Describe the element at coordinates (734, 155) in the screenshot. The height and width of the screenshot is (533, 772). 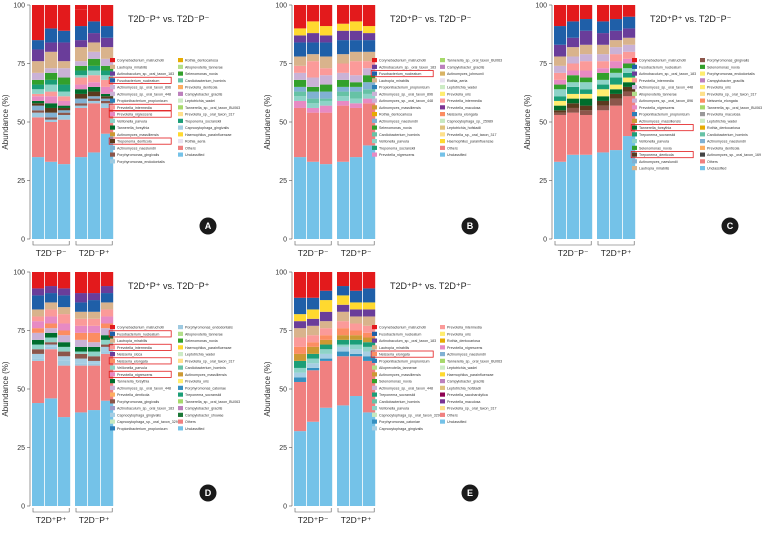
I see `legend-label: Actinomyces_sp._oral_taxon_169` at that location.